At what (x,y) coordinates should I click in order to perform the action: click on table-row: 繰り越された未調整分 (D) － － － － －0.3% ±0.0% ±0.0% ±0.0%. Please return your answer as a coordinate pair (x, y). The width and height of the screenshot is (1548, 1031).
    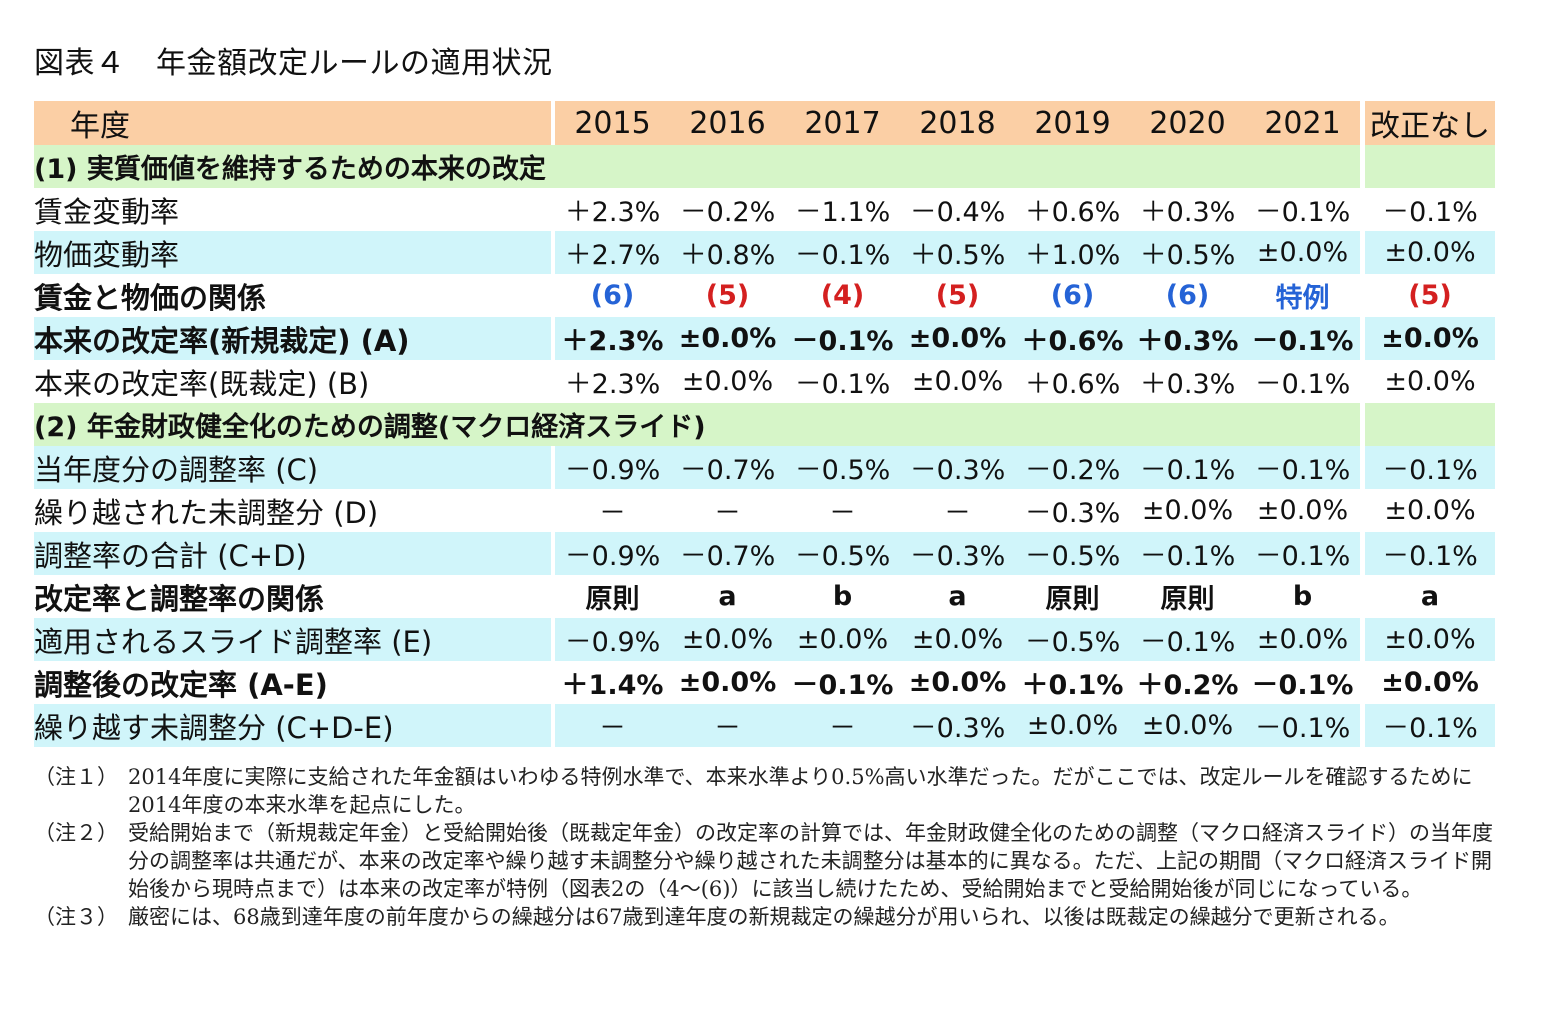
    Looking at the image, I should click on (764, 510).